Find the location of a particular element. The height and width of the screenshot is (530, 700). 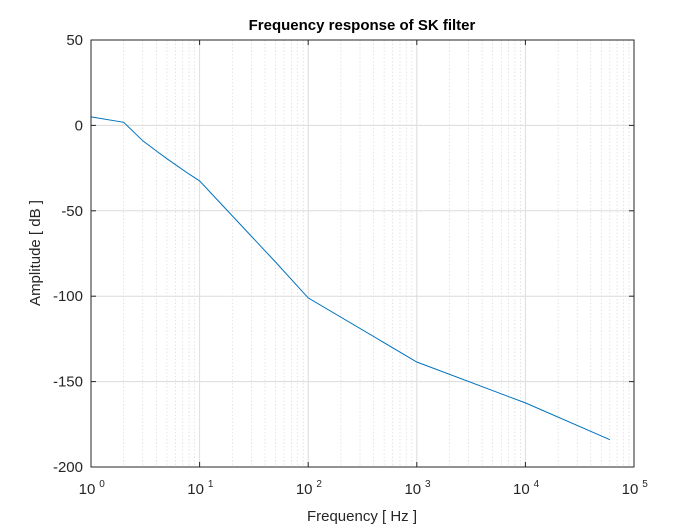

x-tick-label-exponent: 3 is located at coordinates (428, 484).